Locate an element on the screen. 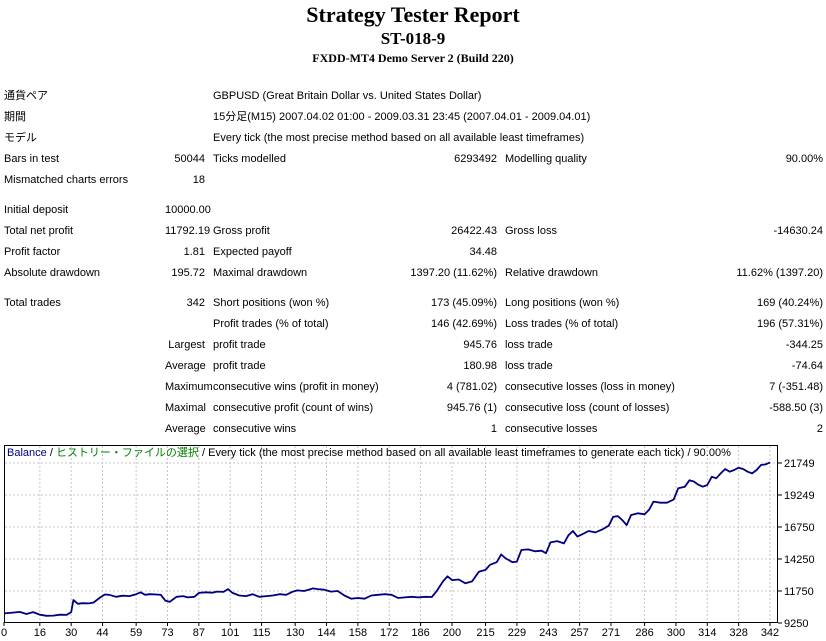 This screenshot has width=826, height=641. row-value: 173 (45.09%) is located at coordinates (463, 303).